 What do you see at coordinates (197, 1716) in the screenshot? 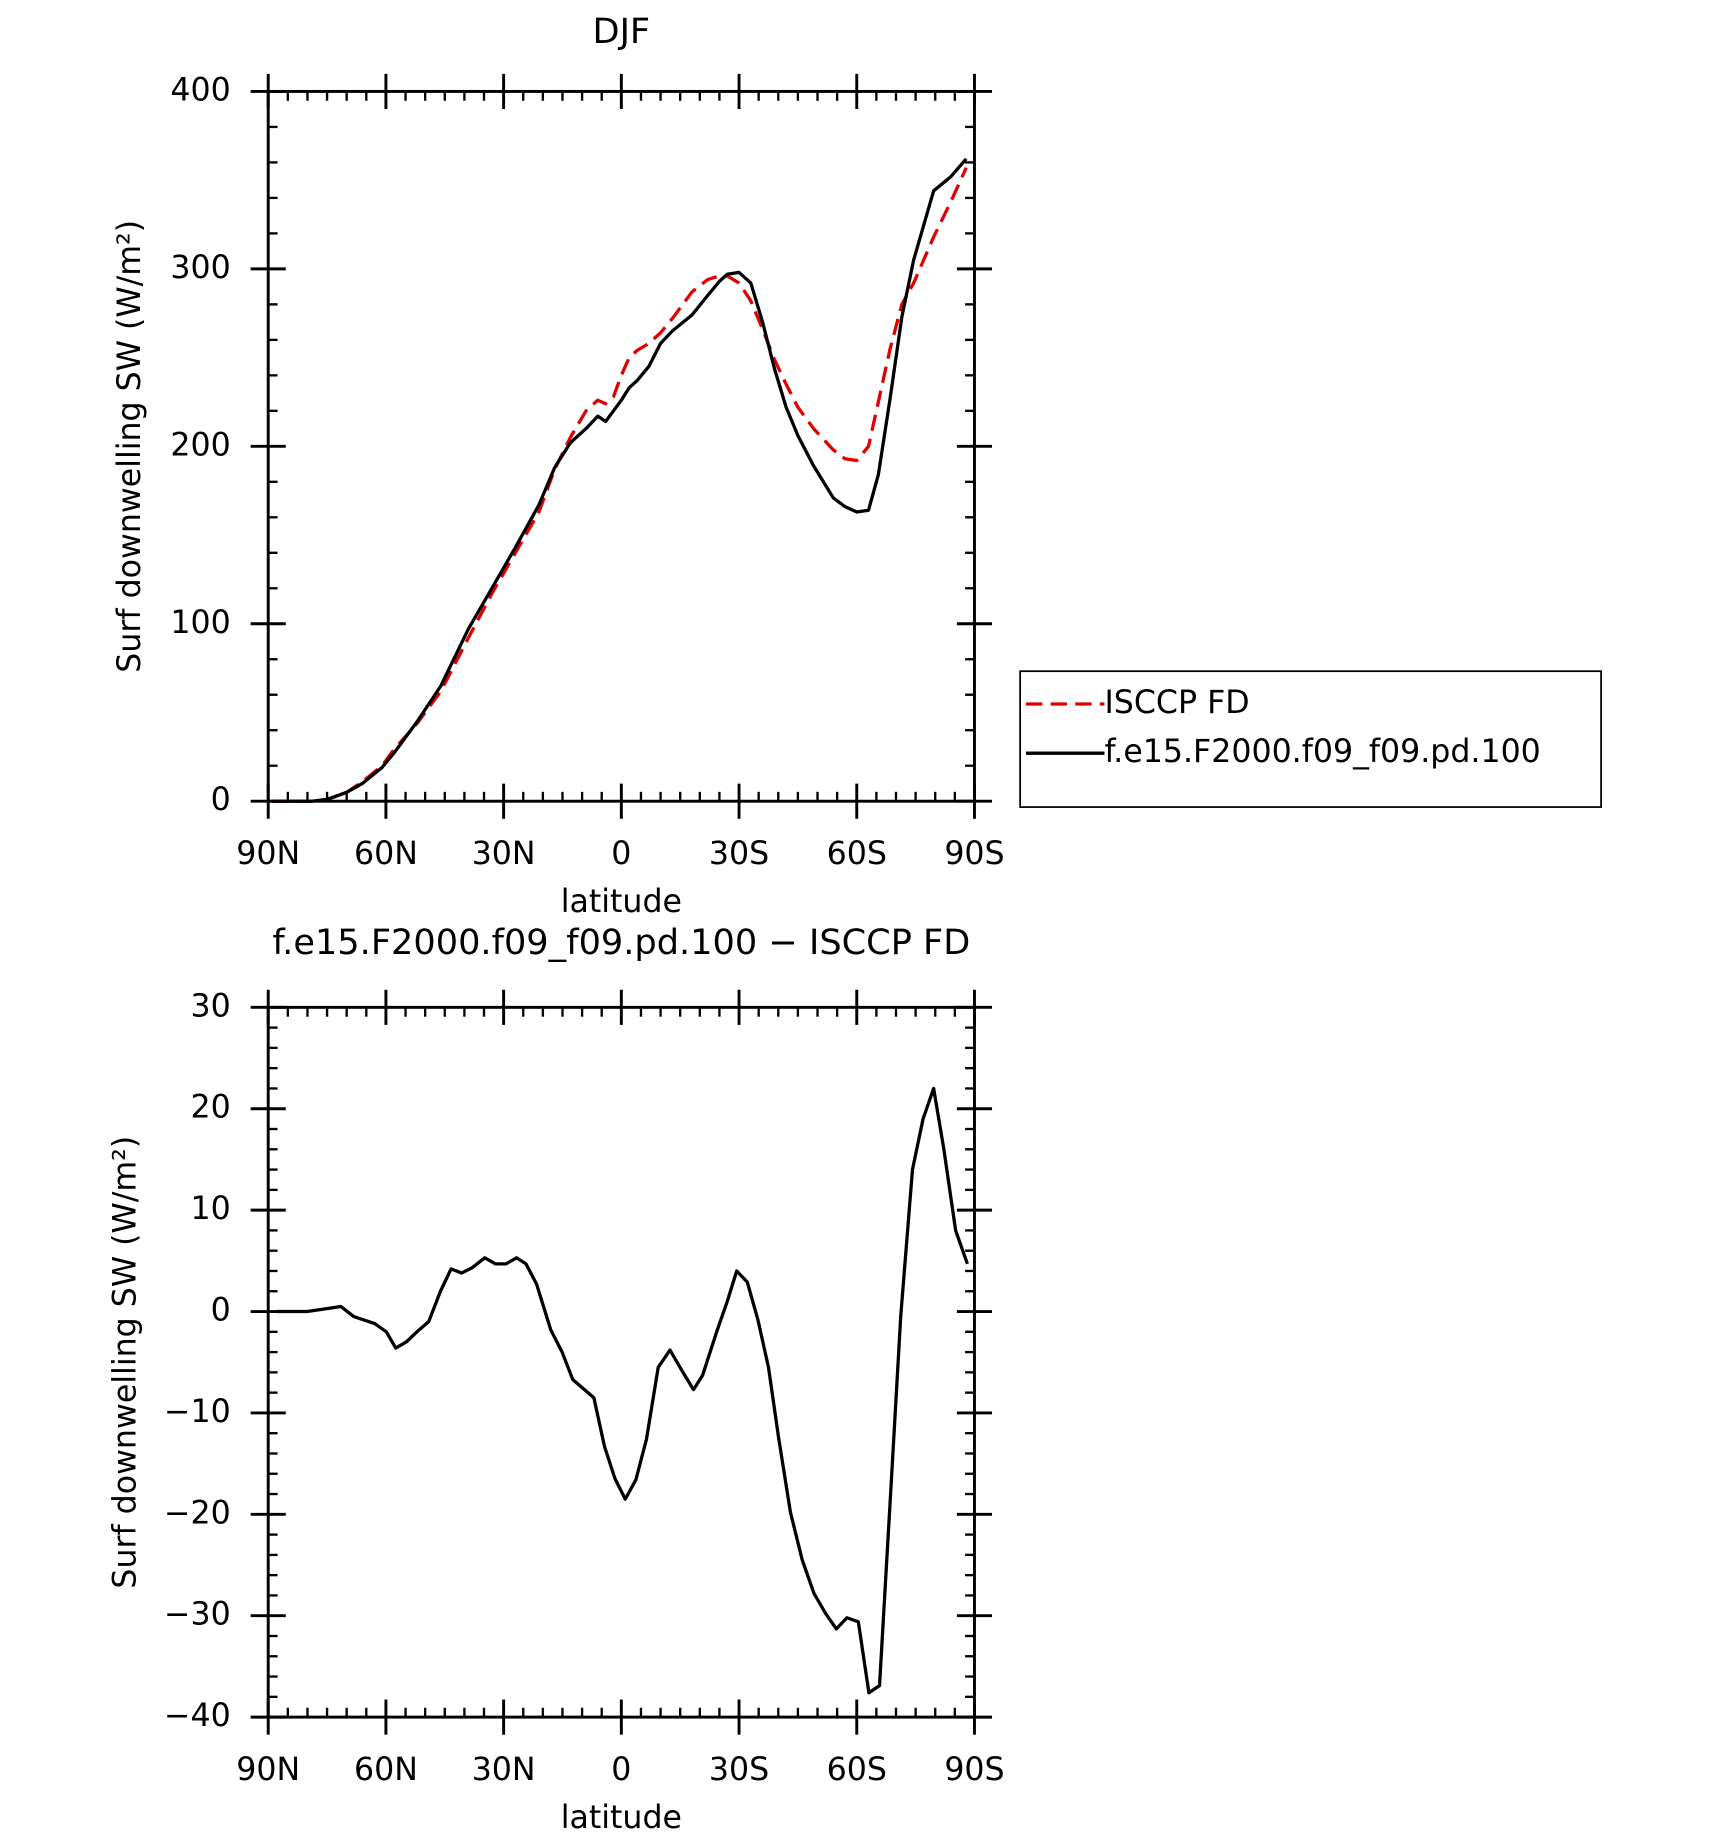
I see `y-tick-label: −40` at bounding box center [197, 1716].